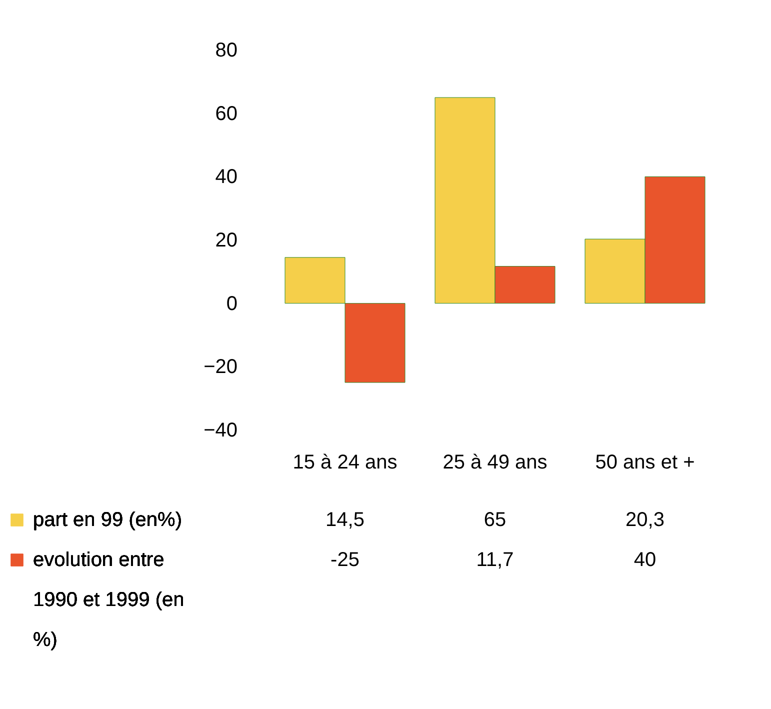 The height and width of the screenshot is (709, 771). Describe the element at coordinates (221, 367) in the screenshot. I see `y-tick-label: −20` at that location.